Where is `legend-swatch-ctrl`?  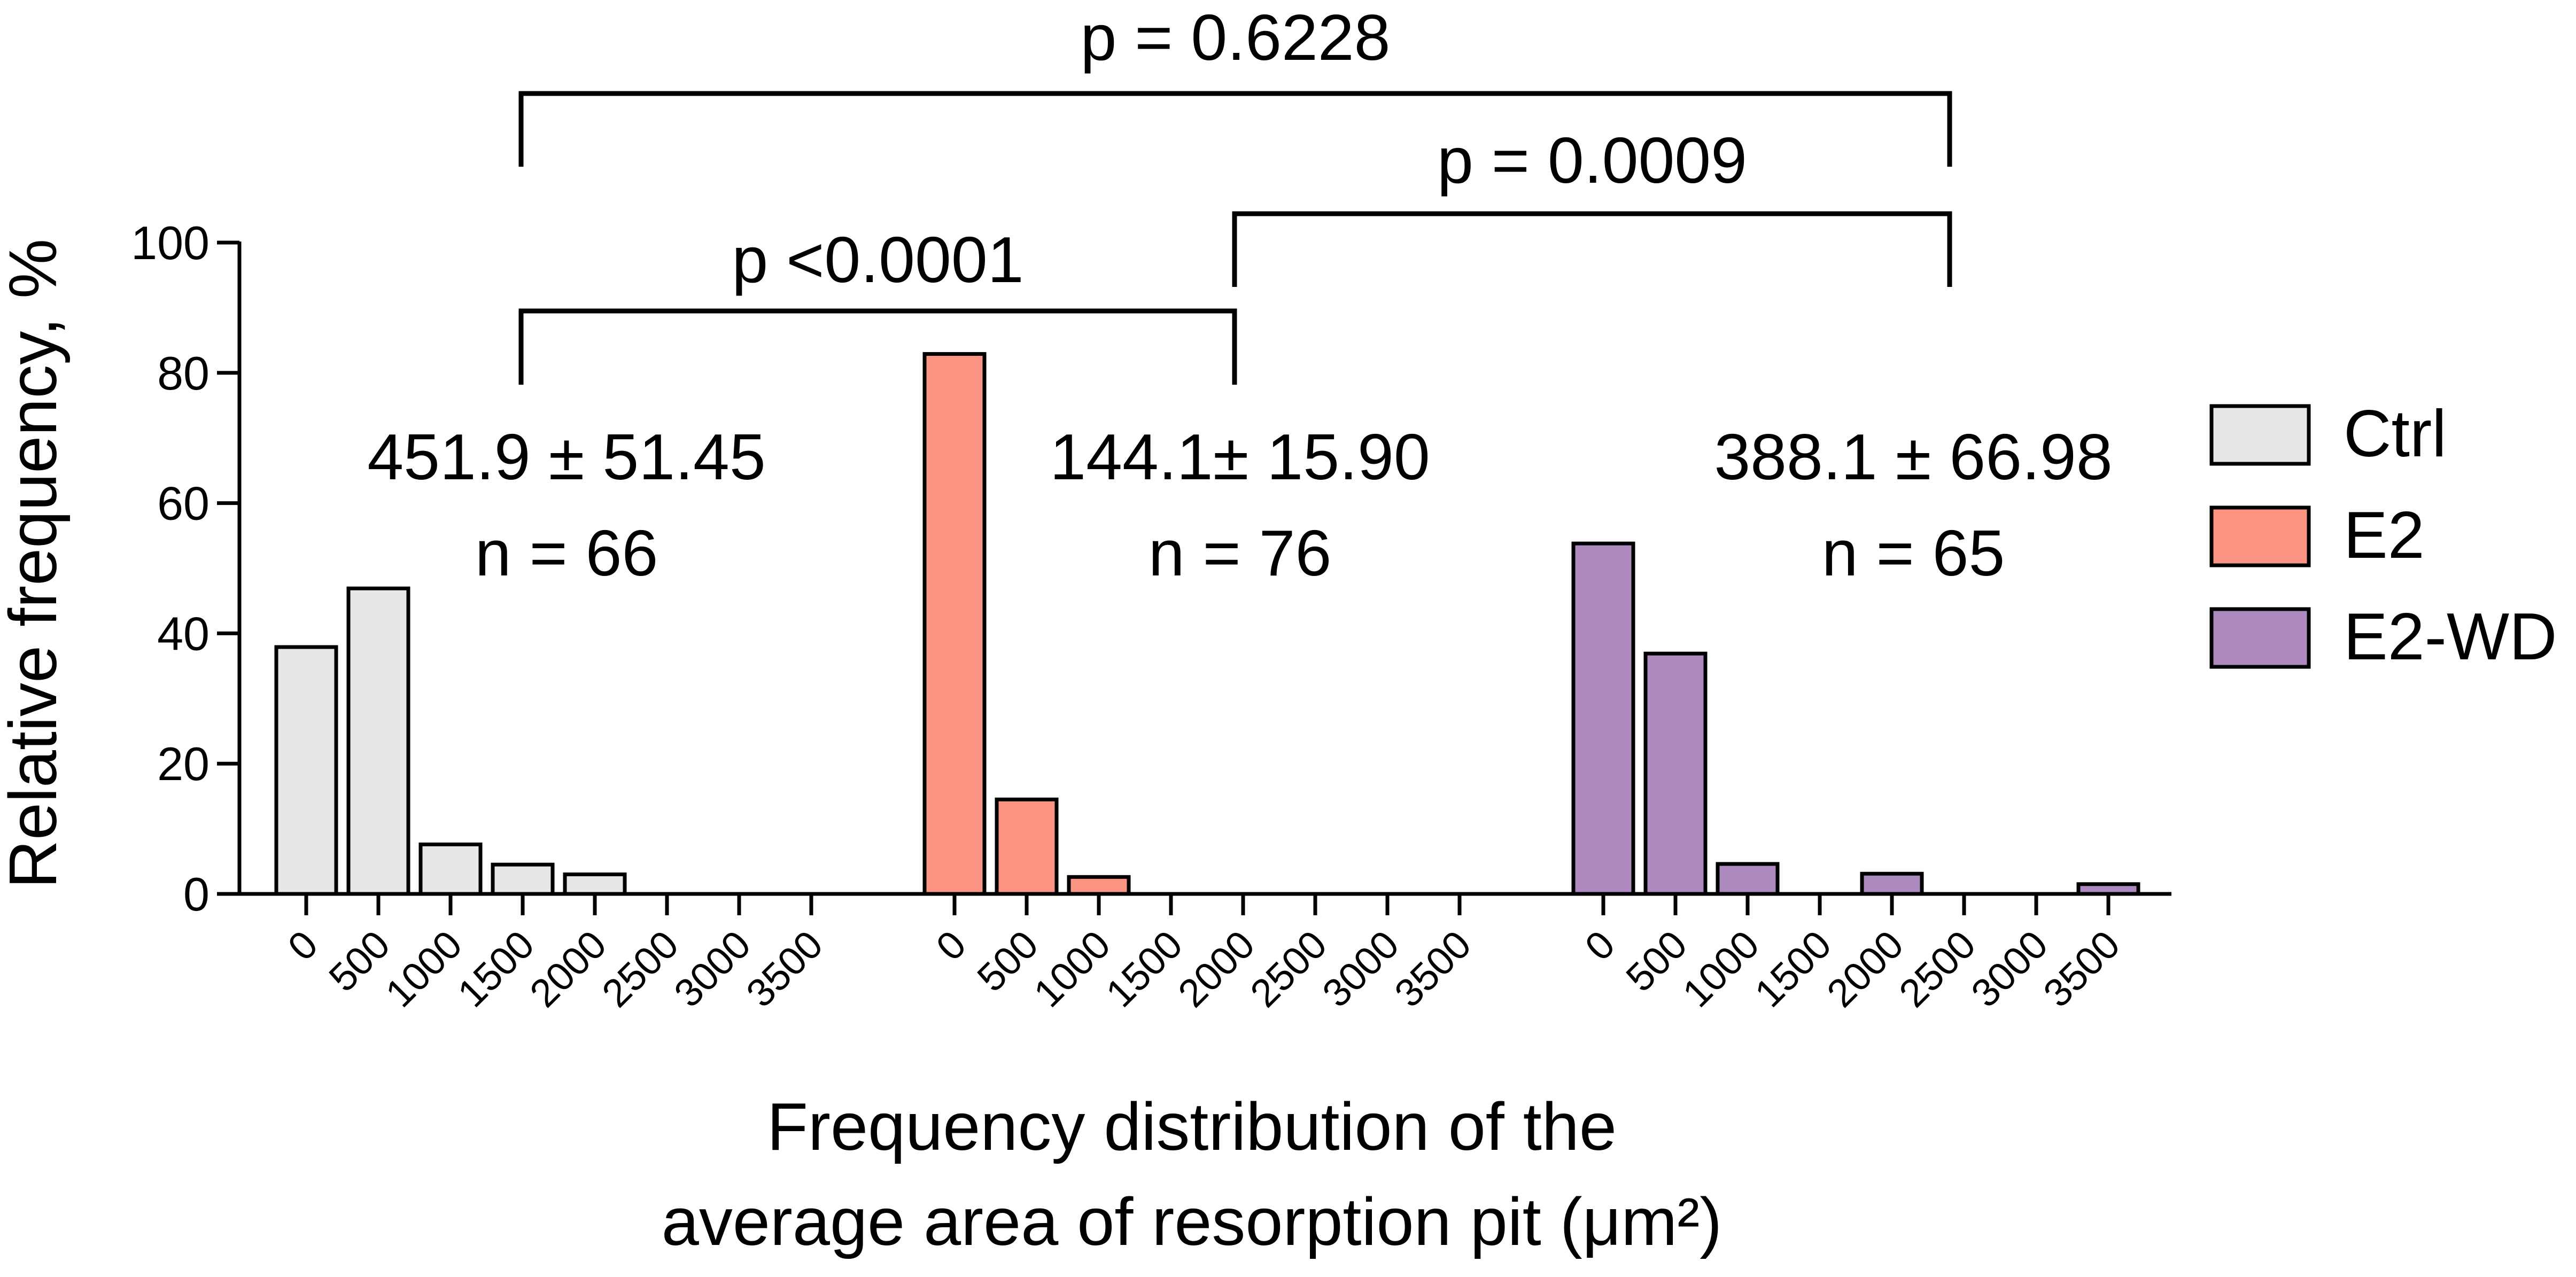
legend-swatch-ctrl is located at coordinates (2260, 435).